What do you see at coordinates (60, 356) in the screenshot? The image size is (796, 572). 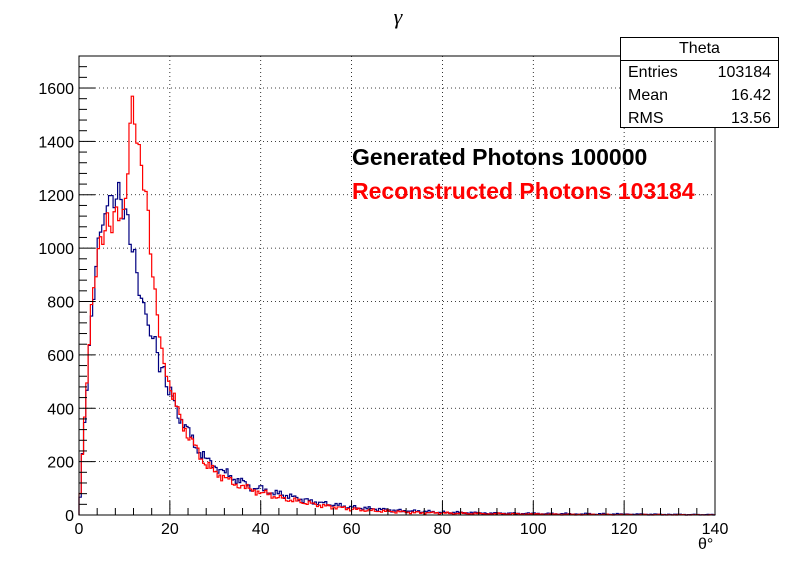 I see `y-tick-label: 600` at bounding box center [60, 356].